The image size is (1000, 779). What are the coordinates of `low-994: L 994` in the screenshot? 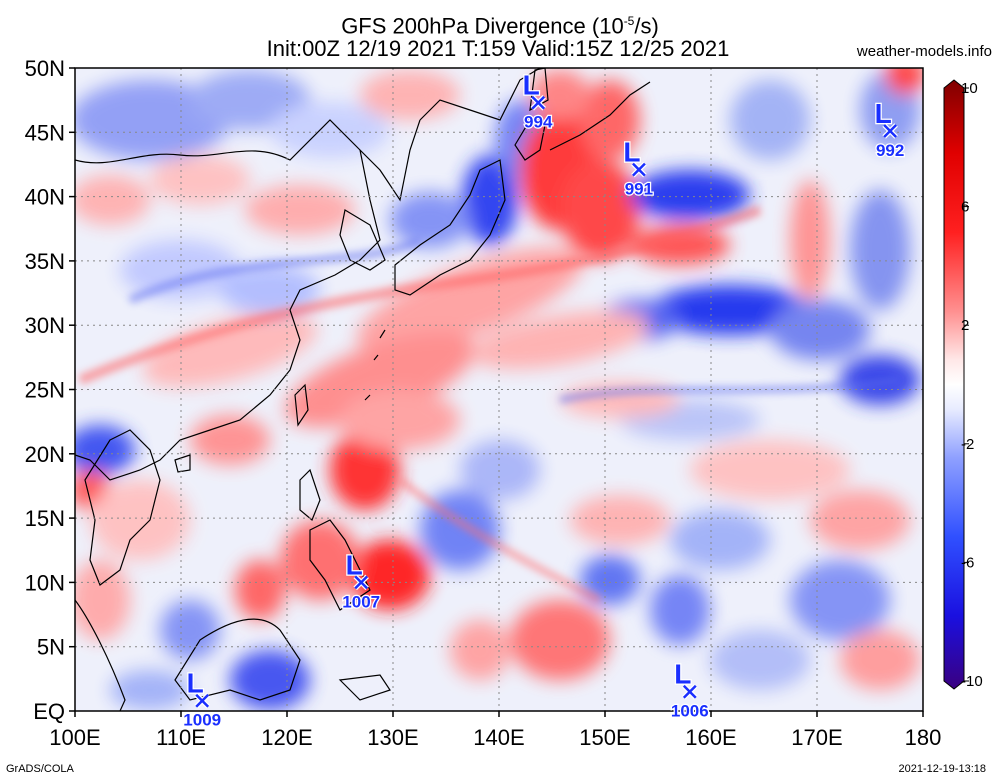 It's located at (537, 100).